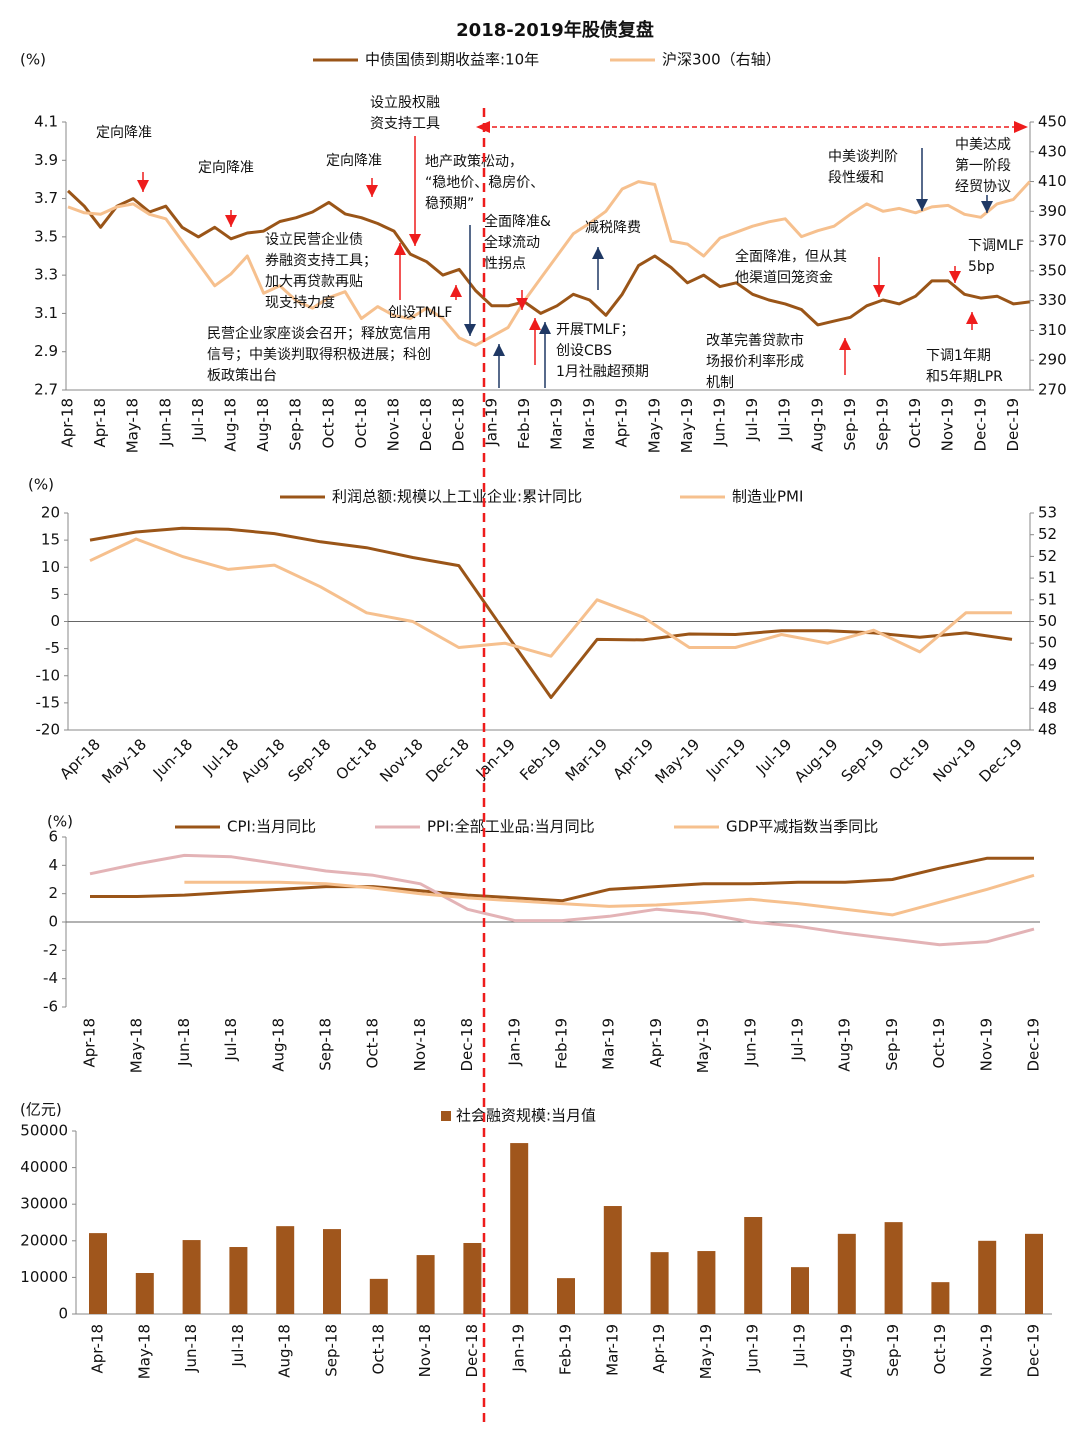 The width and height of the screenshot is (1080, 1430). Describe the element at coordinates (373, 1043) in the screenshot. I see `x-tick-label: Oct-18` at that location.